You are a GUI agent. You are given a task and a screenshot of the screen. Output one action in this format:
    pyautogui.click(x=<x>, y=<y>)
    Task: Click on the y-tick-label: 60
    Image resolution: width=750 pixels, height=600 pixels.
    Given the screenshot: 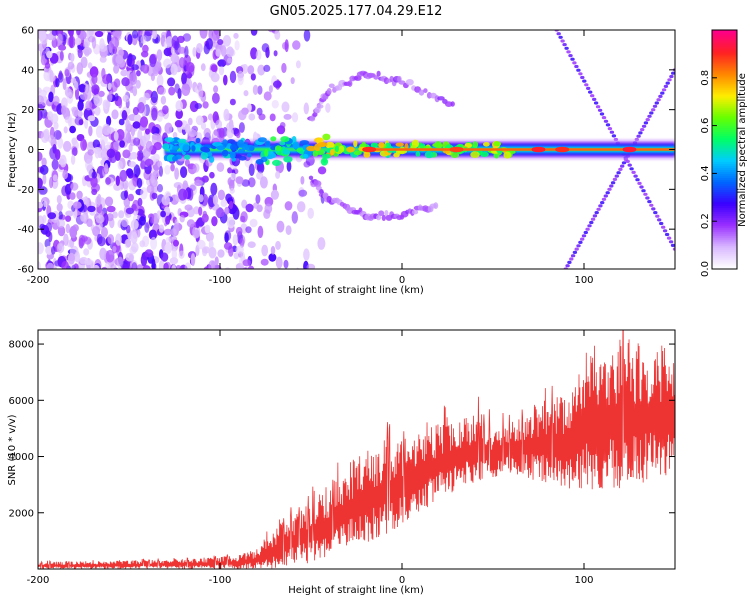 What is the action you would take?
    pyautogui.click(x=27, y=31)
    